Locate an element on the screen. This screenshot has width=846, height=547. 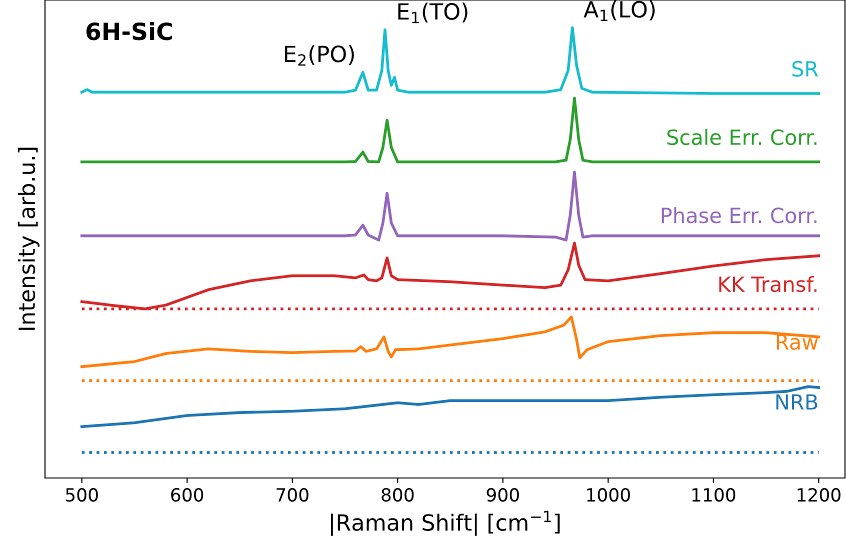
annotation: 6H-SiC is located at coordinates (129, 31).